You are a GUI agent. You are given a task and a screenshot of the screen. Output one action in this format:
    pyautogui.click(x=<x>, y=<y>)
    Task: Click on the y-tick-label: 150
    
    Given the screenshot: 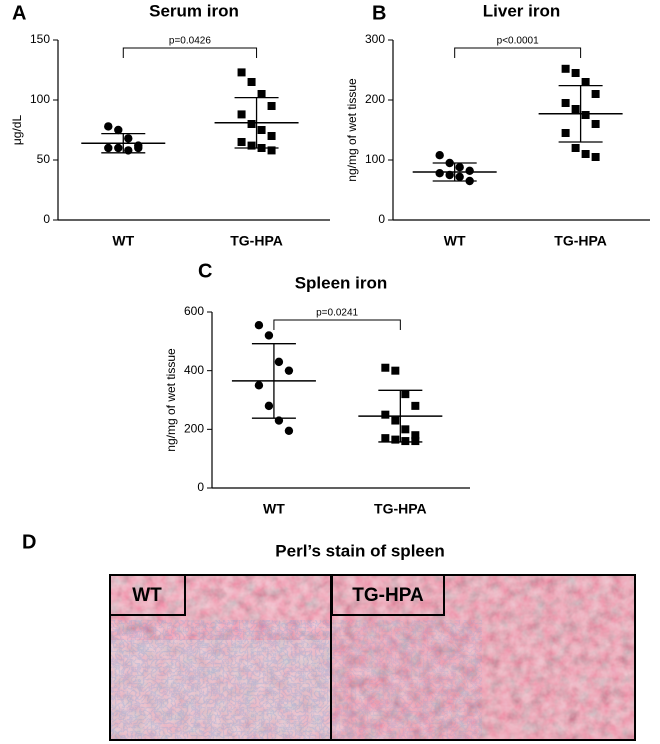 What is the action you would take?
    pyautogui.click(x=40, y=39)
    